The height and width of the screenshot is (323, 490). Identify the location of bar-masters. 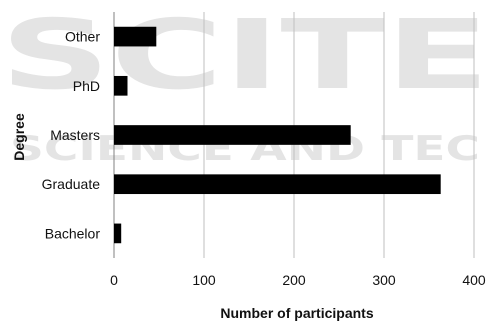
(232, 135).